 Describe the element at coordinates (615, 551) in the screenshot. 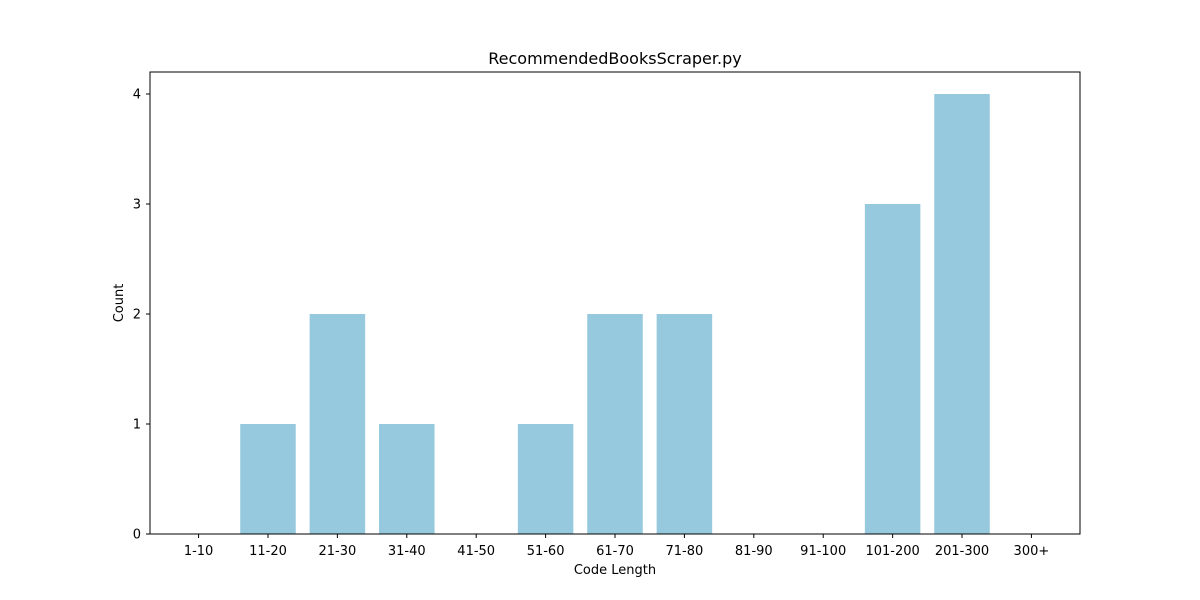

I see `x-tick-label: 61-70` at that location.